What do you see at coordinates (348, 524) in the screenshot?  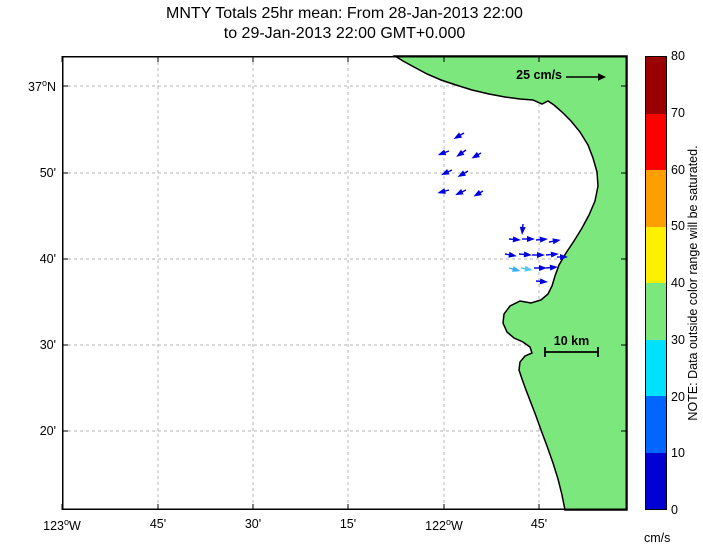 I see `x-tick-label: 15'` at bounding box center [348, 524].